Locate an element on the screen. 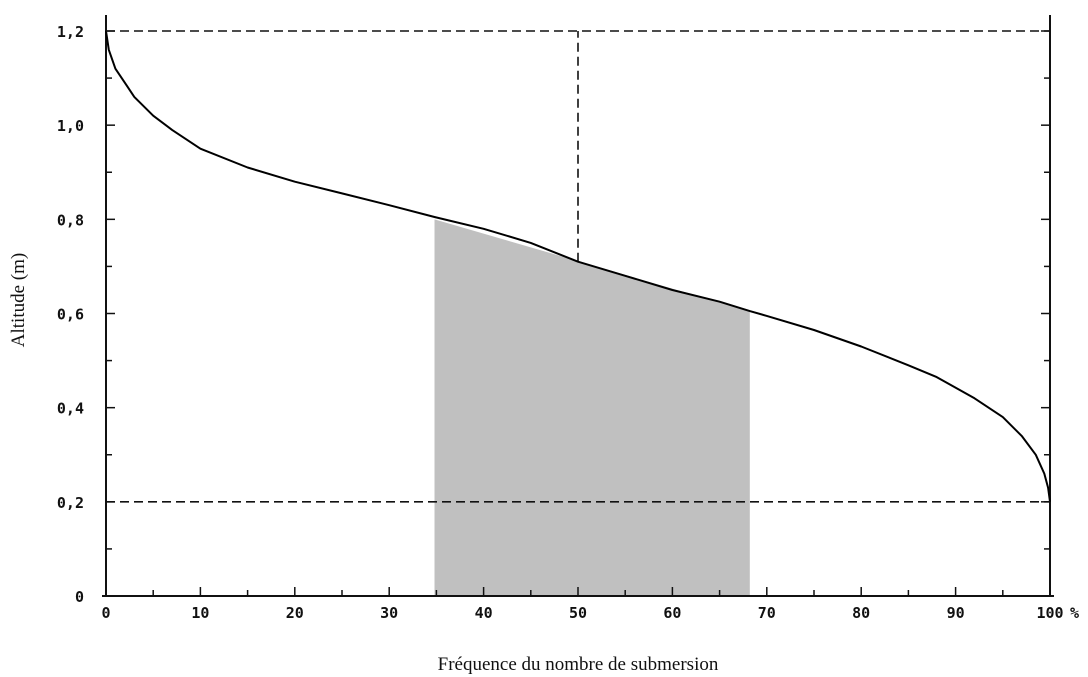 This screenshot has height=677, width=1088. y-tick-label: 0 is located at coordinates (79, 597).